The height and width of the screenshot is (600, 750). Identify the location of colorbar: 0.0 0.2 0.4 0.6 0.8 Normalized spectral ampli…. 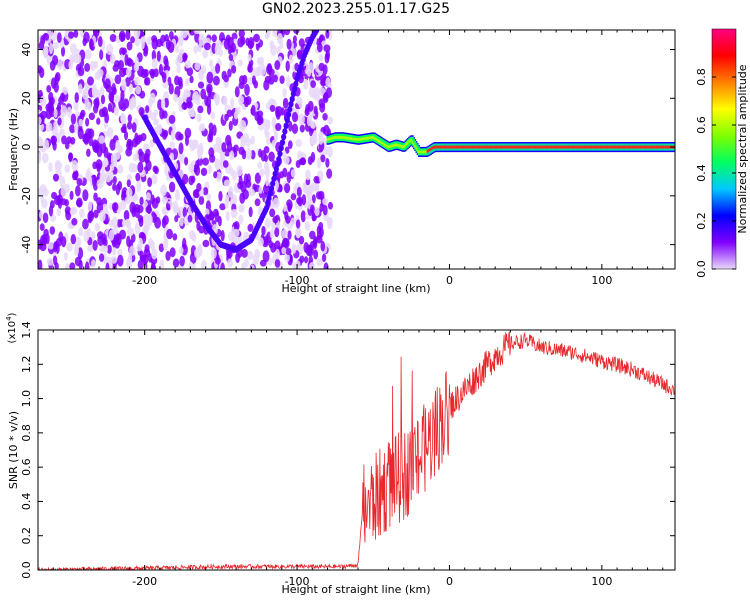
(722, 153).